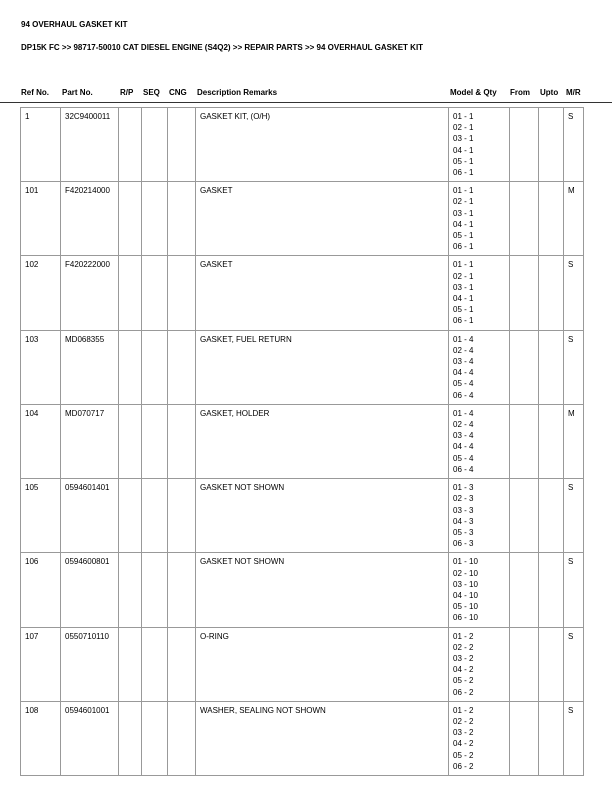  Describe the element at coordinates (237, 92) in the screenshot. I see `header-desc: Description Remarks` at that location.